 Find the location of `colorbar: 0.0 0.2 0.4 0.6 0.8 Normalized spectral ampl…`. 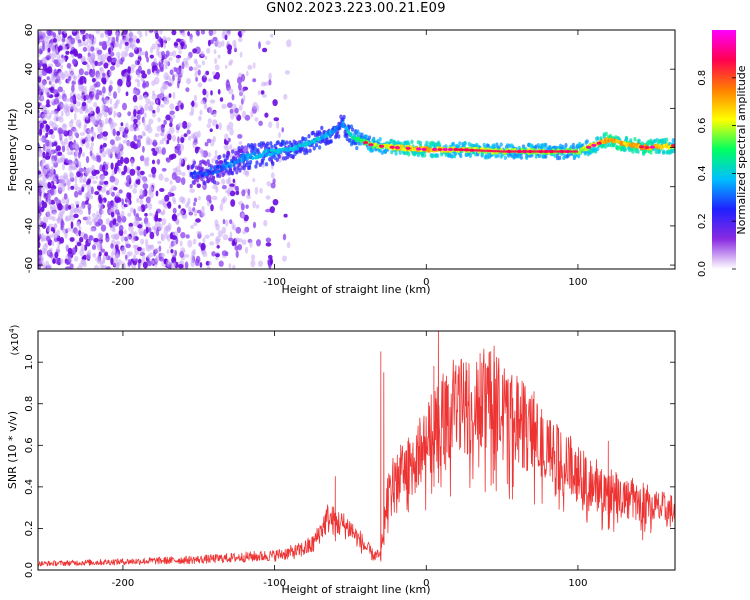

colorbar: 0.0 0.2 0.4 0.6 0.8 Normalized spectral ampl… is located at coordinates (722, 153).